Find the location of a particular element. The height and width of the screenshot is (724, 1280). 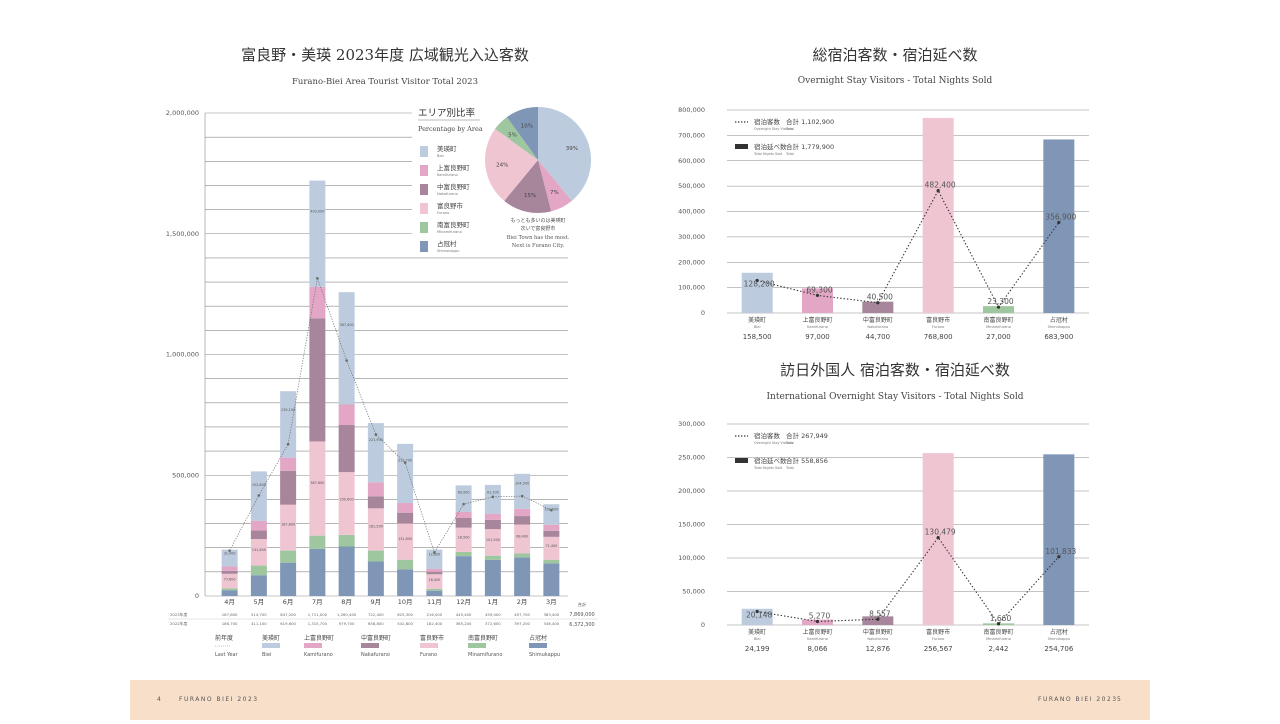

bar-value-label: 239,100 is located at coordinates (288, 410).